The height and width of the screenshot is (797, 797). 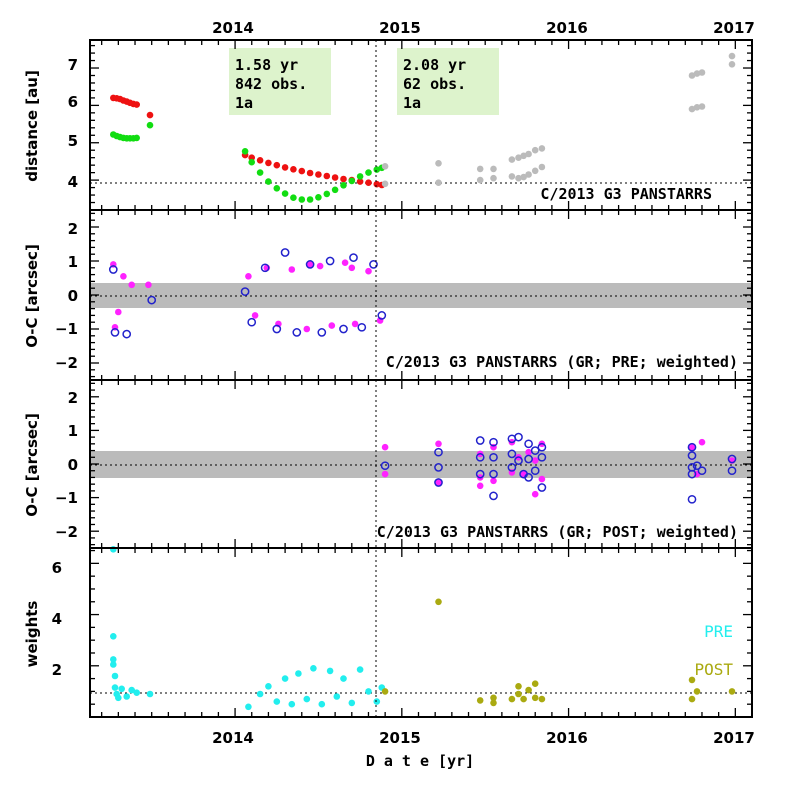 What do you see at coordinates (32, 126) in the screenshot?
I see `distance-ylabel: distance [au]` at bounding box center [32, 126].